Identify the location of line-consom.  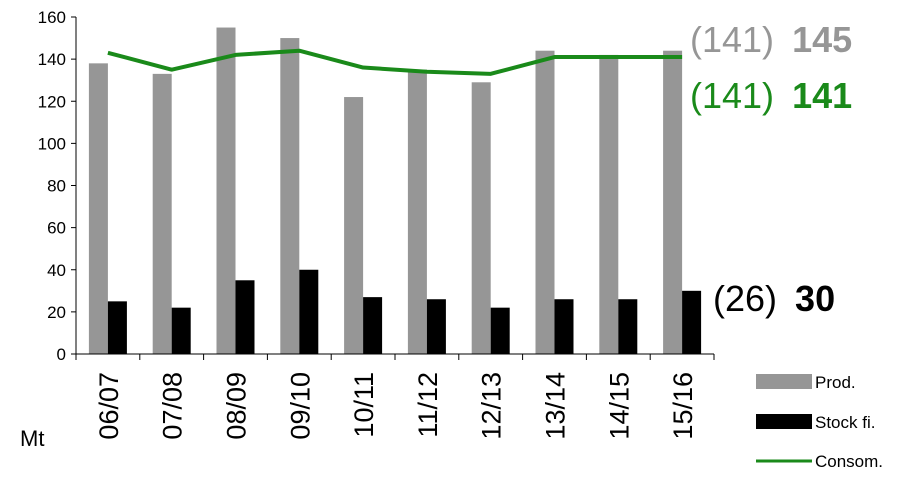
(395, 62).